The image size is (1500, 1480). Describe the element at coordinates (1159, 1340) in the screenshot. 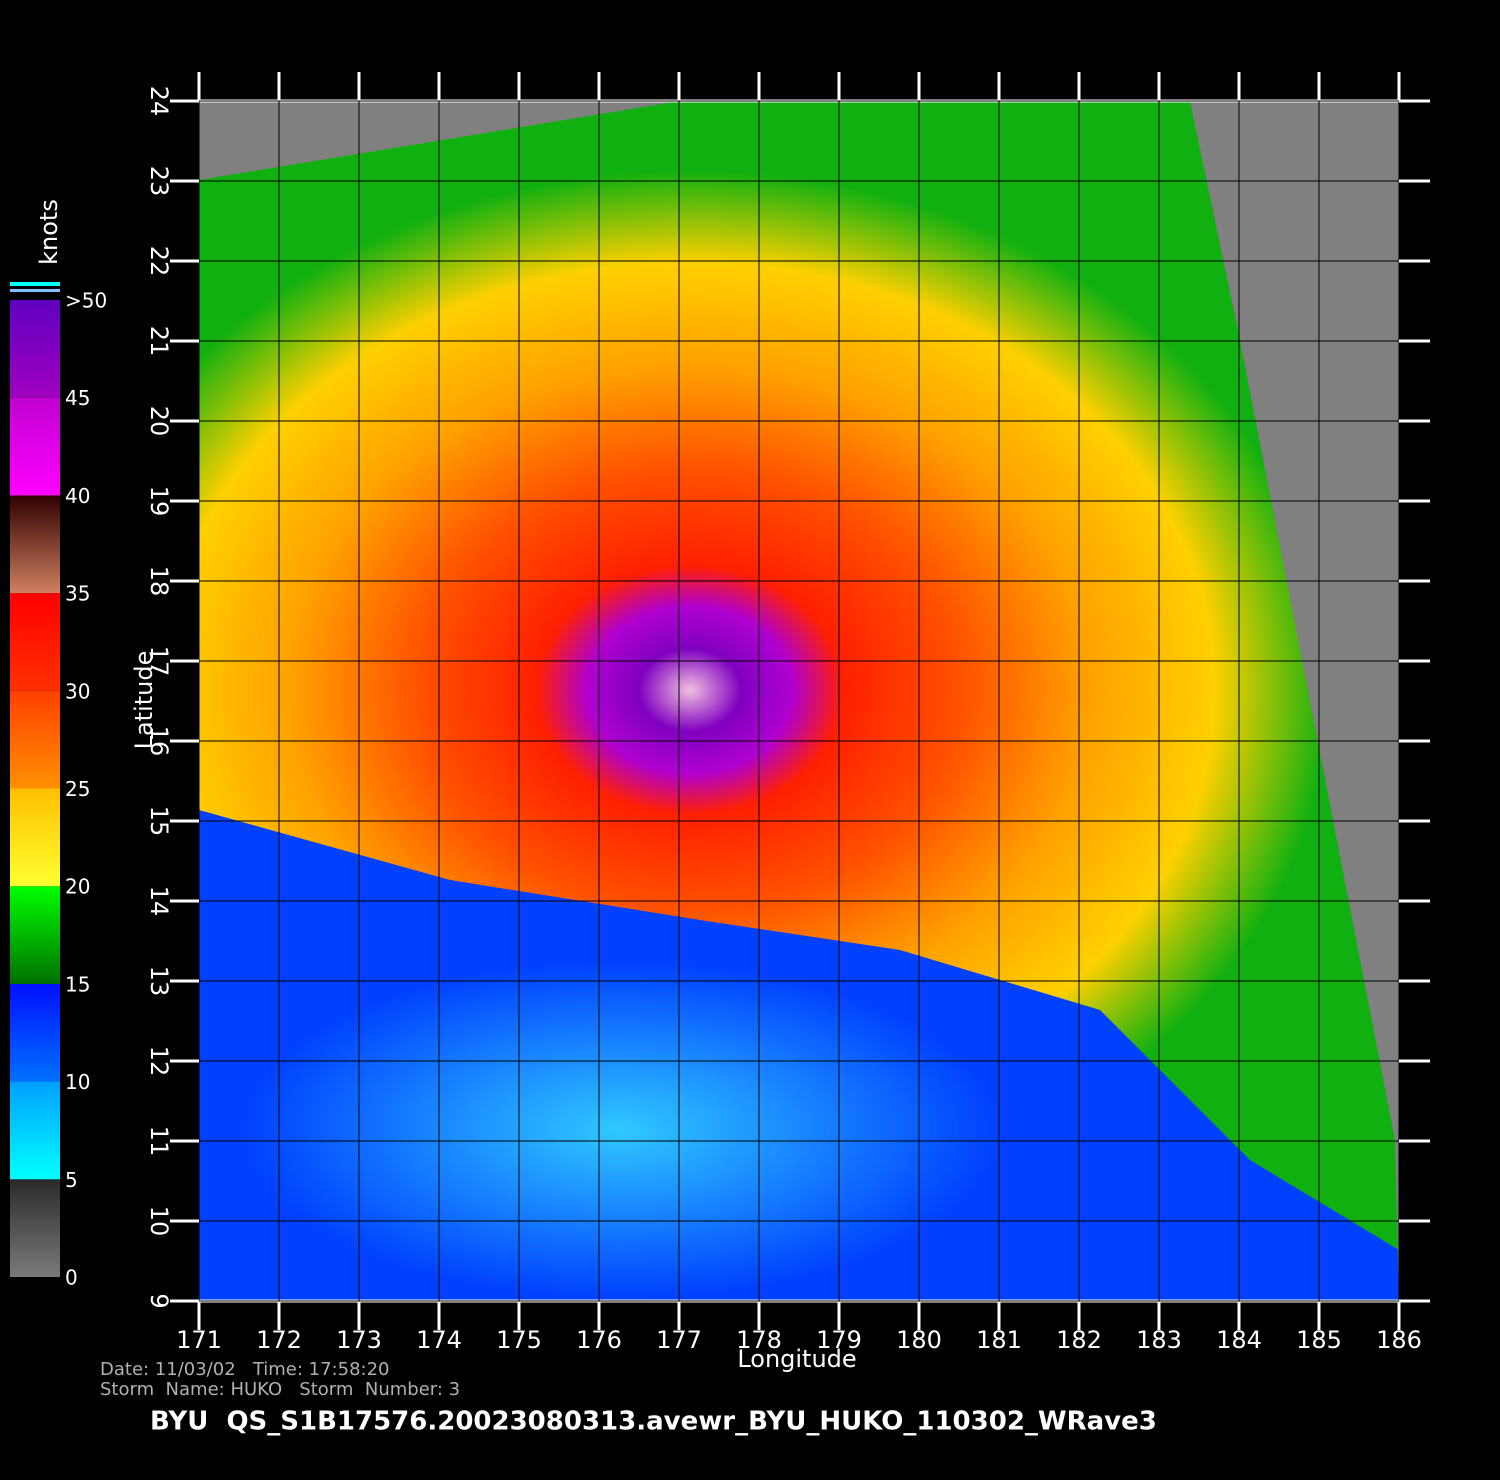

I see `x-tick-label: 183` at that location.